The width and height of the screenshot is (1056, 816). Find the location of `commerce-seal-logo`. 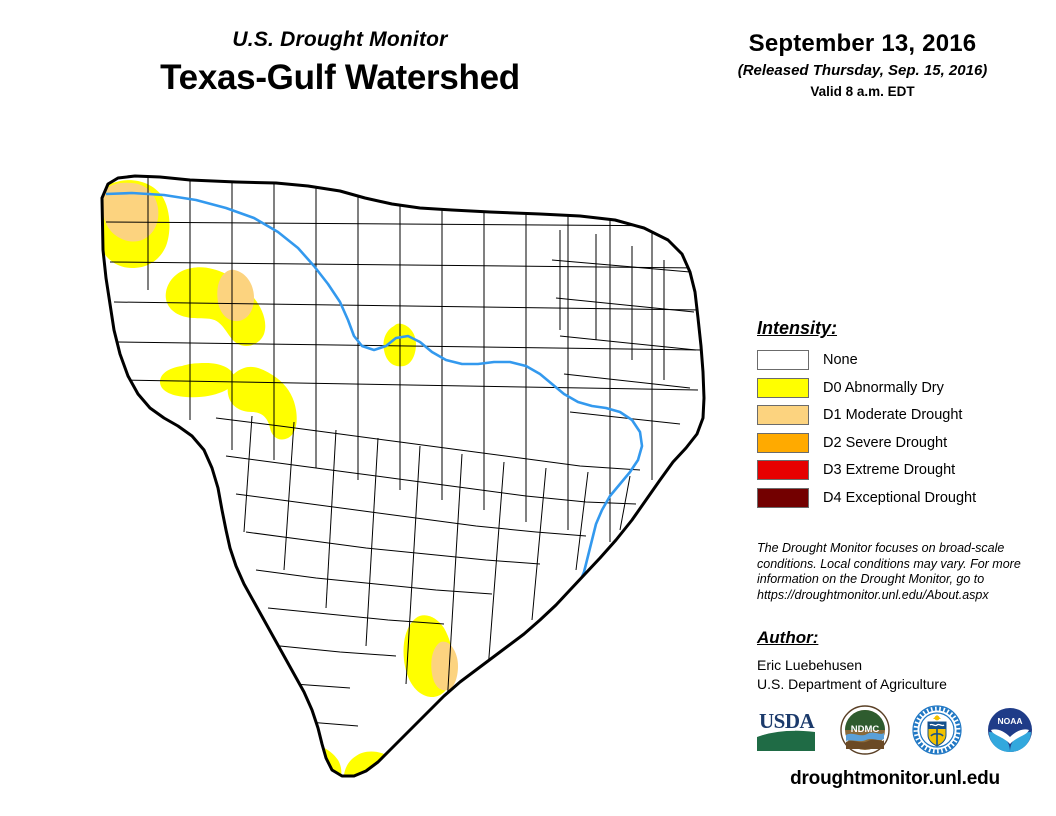

commerce-seal-logo is located at coordinates (937, 732).